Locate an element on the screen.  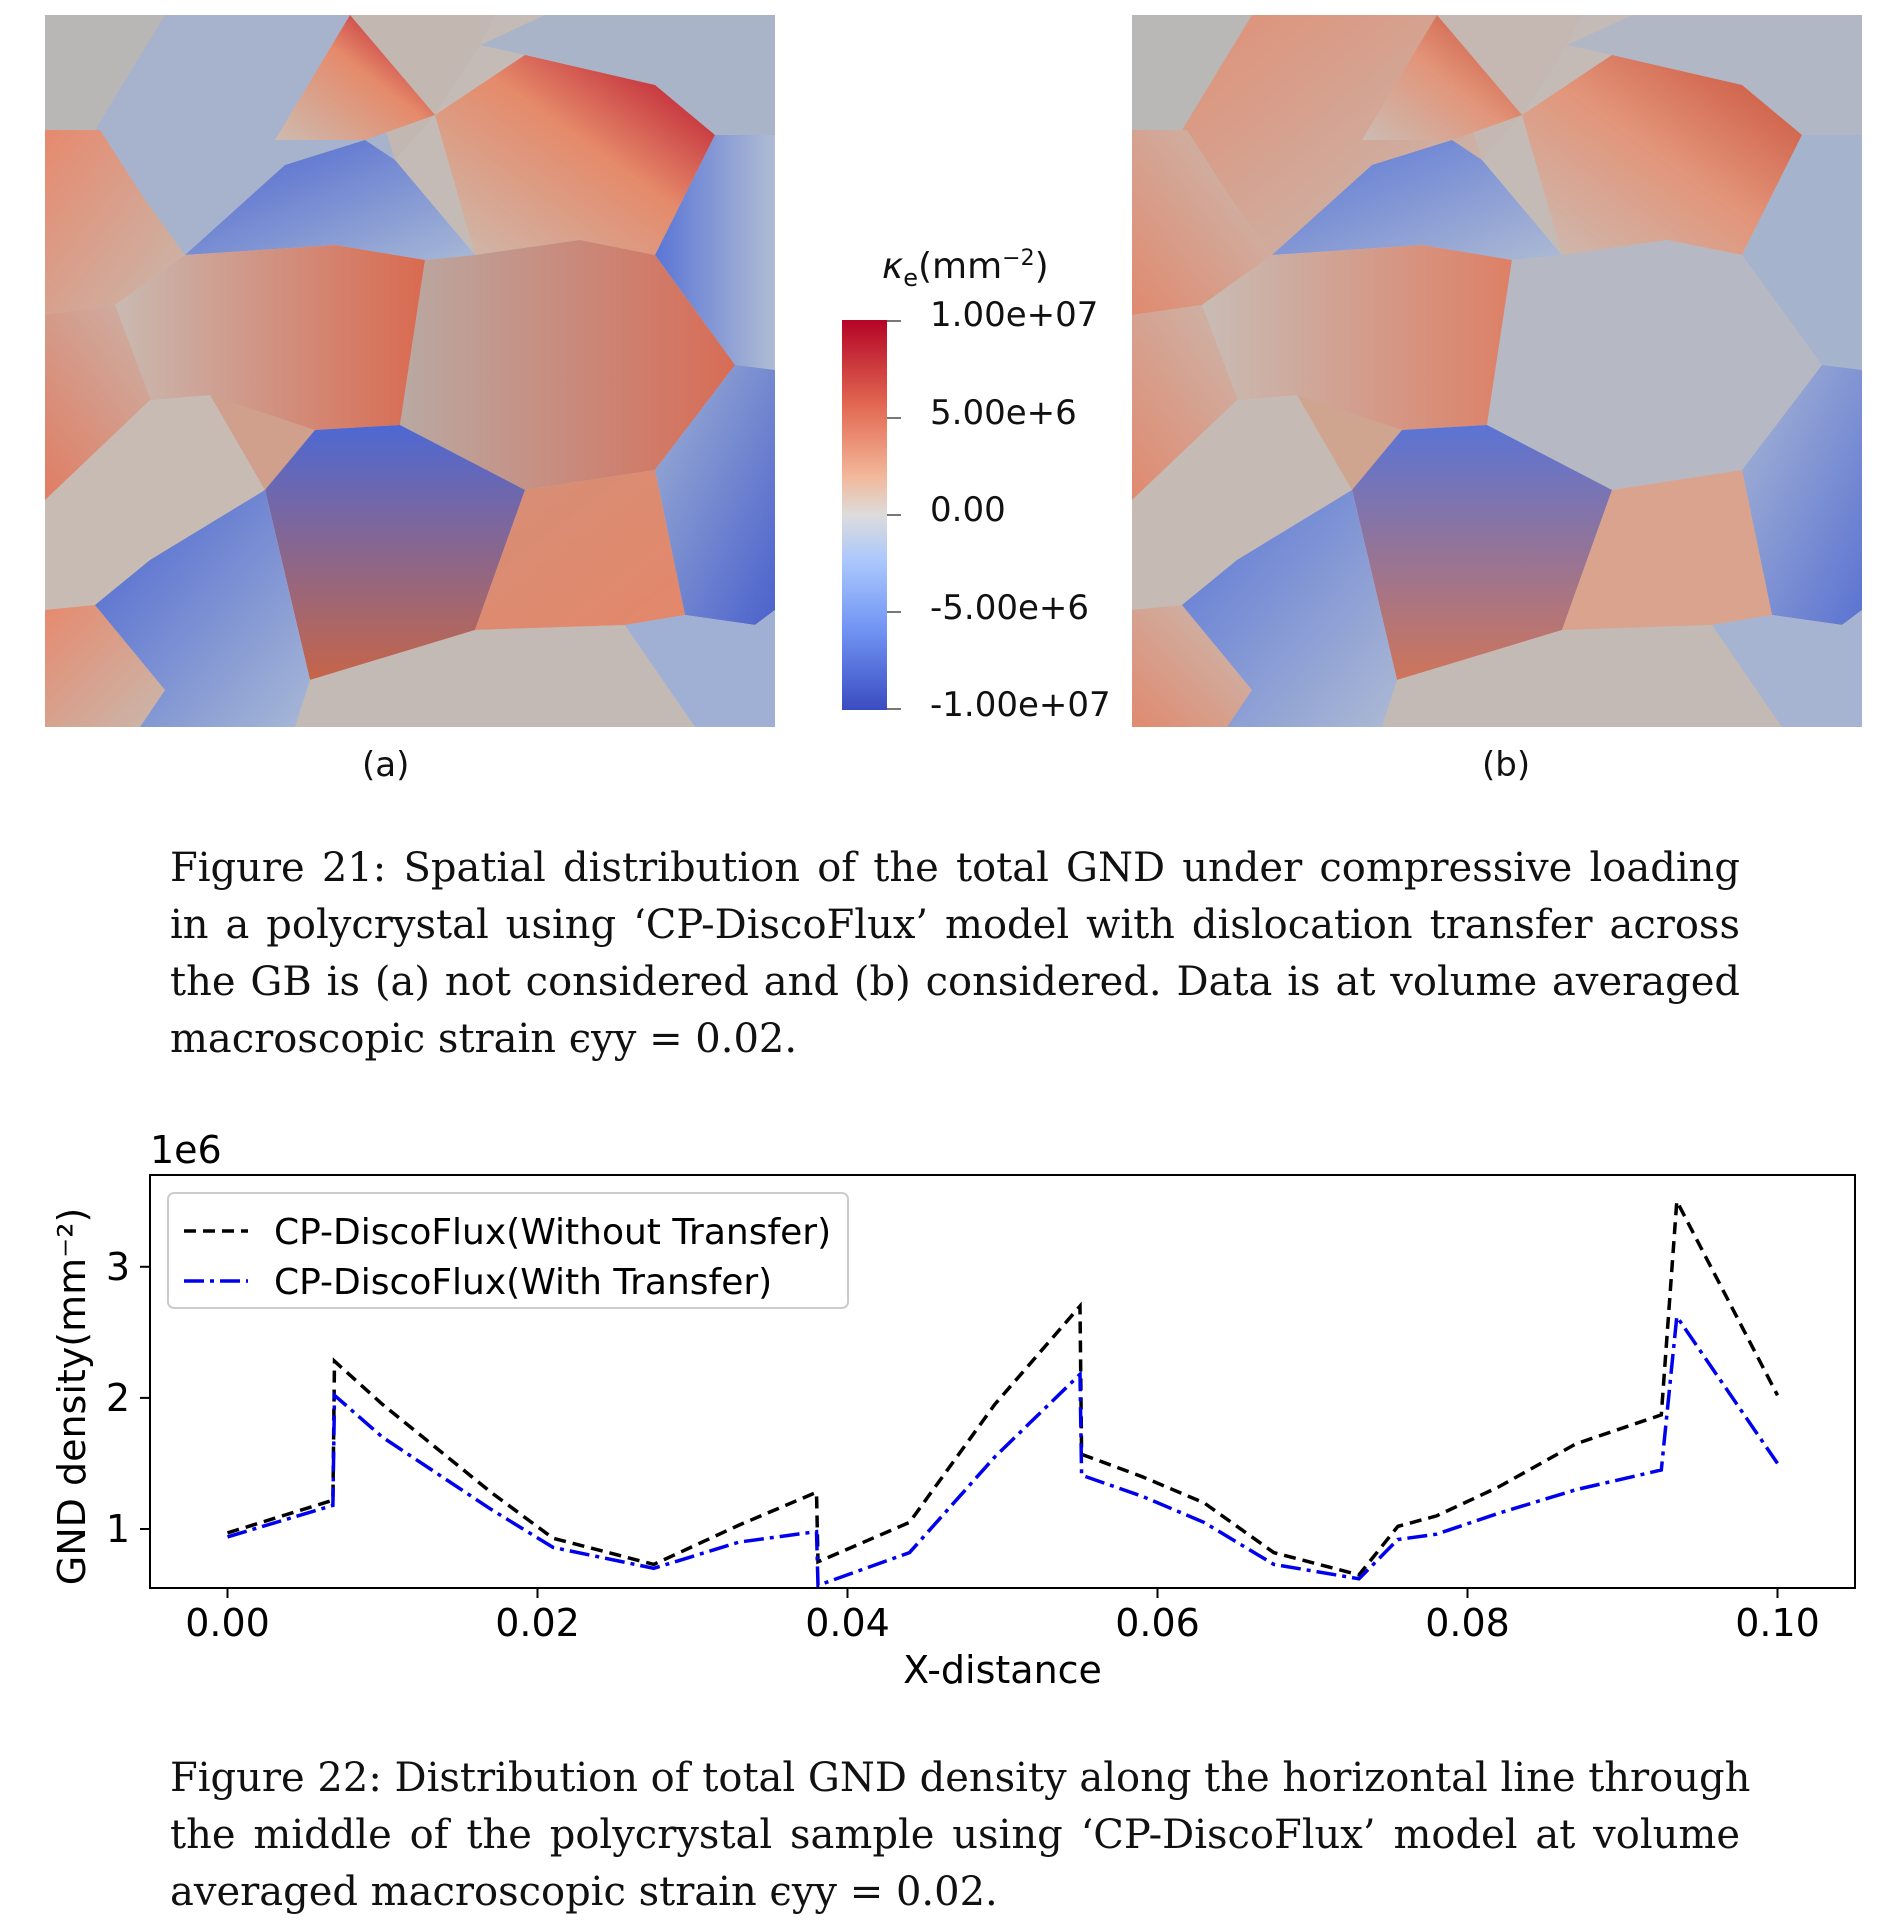
y-scale-multiplier: 1e6 is located at coordinates (186, 1150).